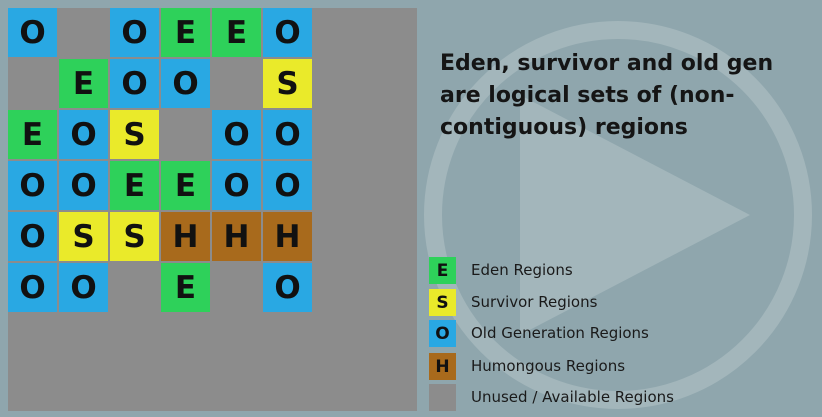 The height and width of the screenshot is (417, 822). Describe the element at coordinates (442, 270) in the screenshot. I see `legend-swatch: E` at that location.